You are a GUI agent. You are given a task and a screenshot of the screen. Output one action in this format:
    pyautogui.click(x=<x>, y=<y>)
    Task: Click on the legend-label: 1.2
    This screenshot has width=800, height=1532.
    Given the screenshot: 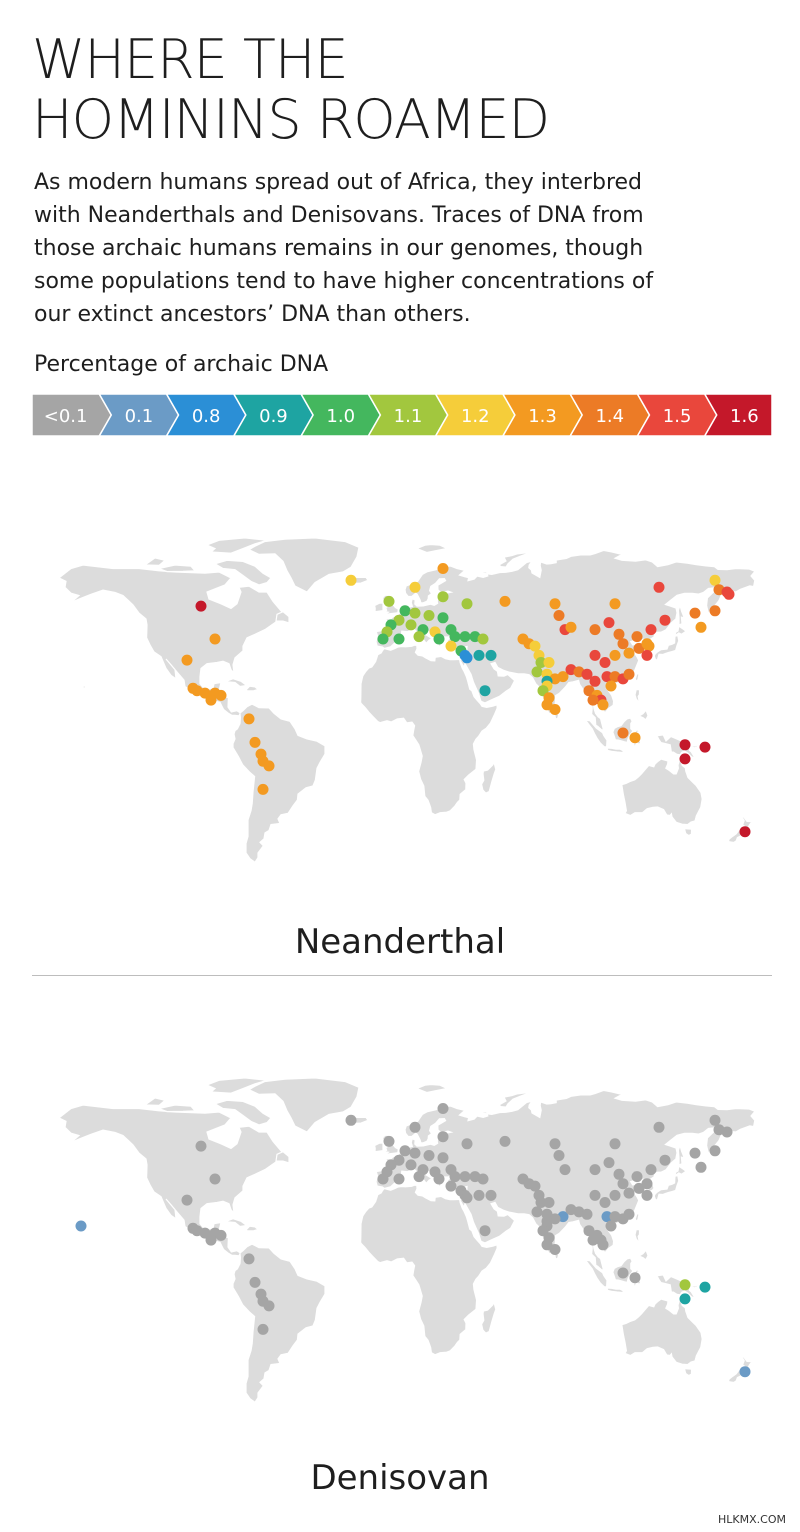 What is the action you would take?
    pyautogui.click(x=475, y=416)
    